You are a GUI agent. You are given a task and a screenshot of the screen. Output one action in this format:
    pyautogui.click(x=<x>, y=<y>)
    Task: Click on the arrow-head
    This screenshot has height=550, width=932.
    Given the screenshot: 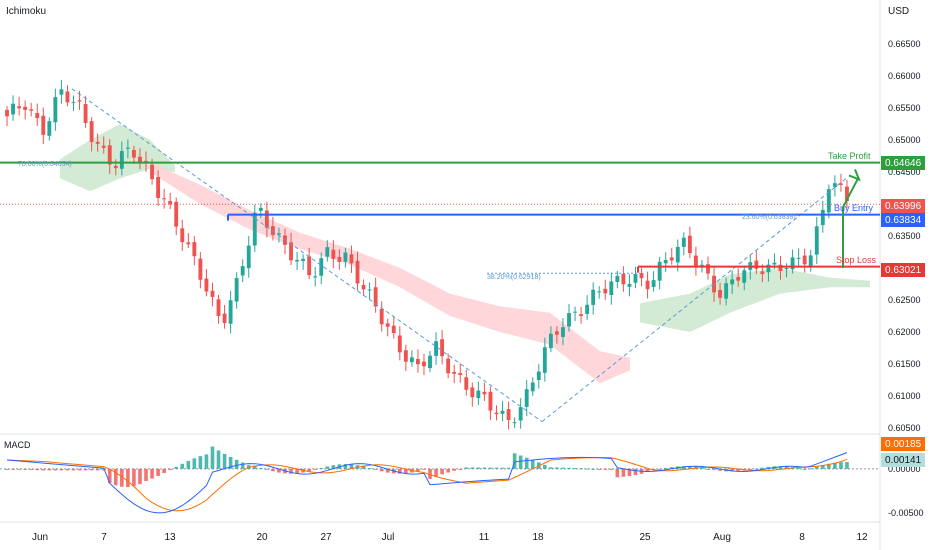 What is the action you would take?
    pyautogui.click(x=854, y=175)
    